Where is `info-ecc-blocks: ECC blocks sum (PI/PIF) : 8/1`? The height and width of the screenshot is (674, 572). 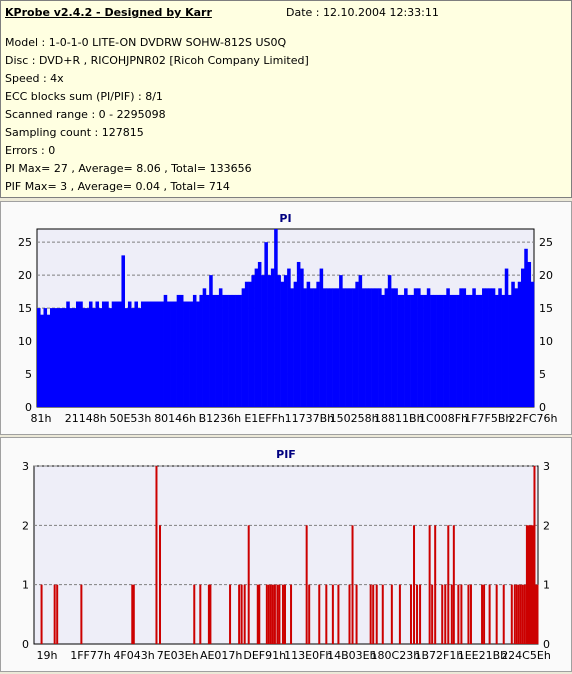 info-ecc-blocks: ECC blocks sum (PI/PIF) : 8/1 is located at coordinates (84, 96).